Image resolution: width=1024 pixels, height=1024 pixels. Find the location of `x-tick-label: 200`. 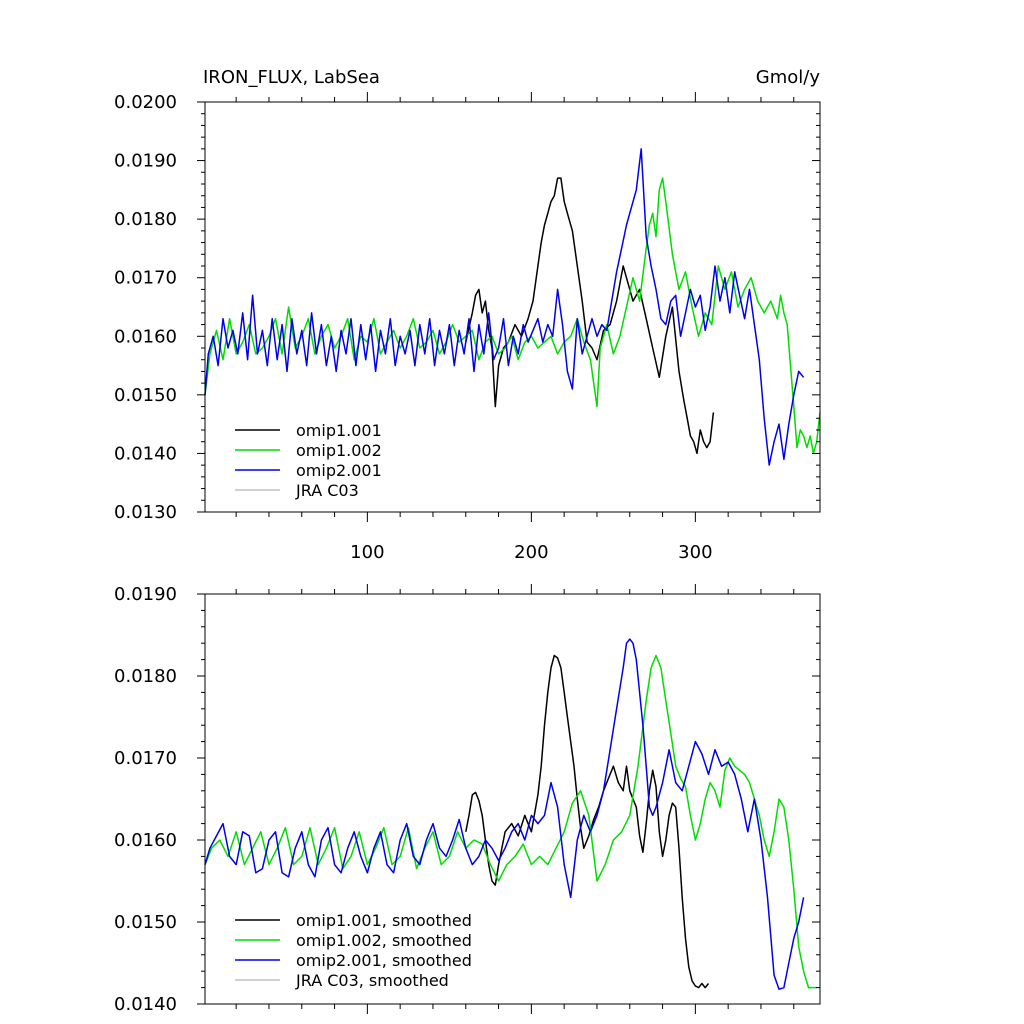

x-tick-label: 200 is located at coordinates (531, 552).